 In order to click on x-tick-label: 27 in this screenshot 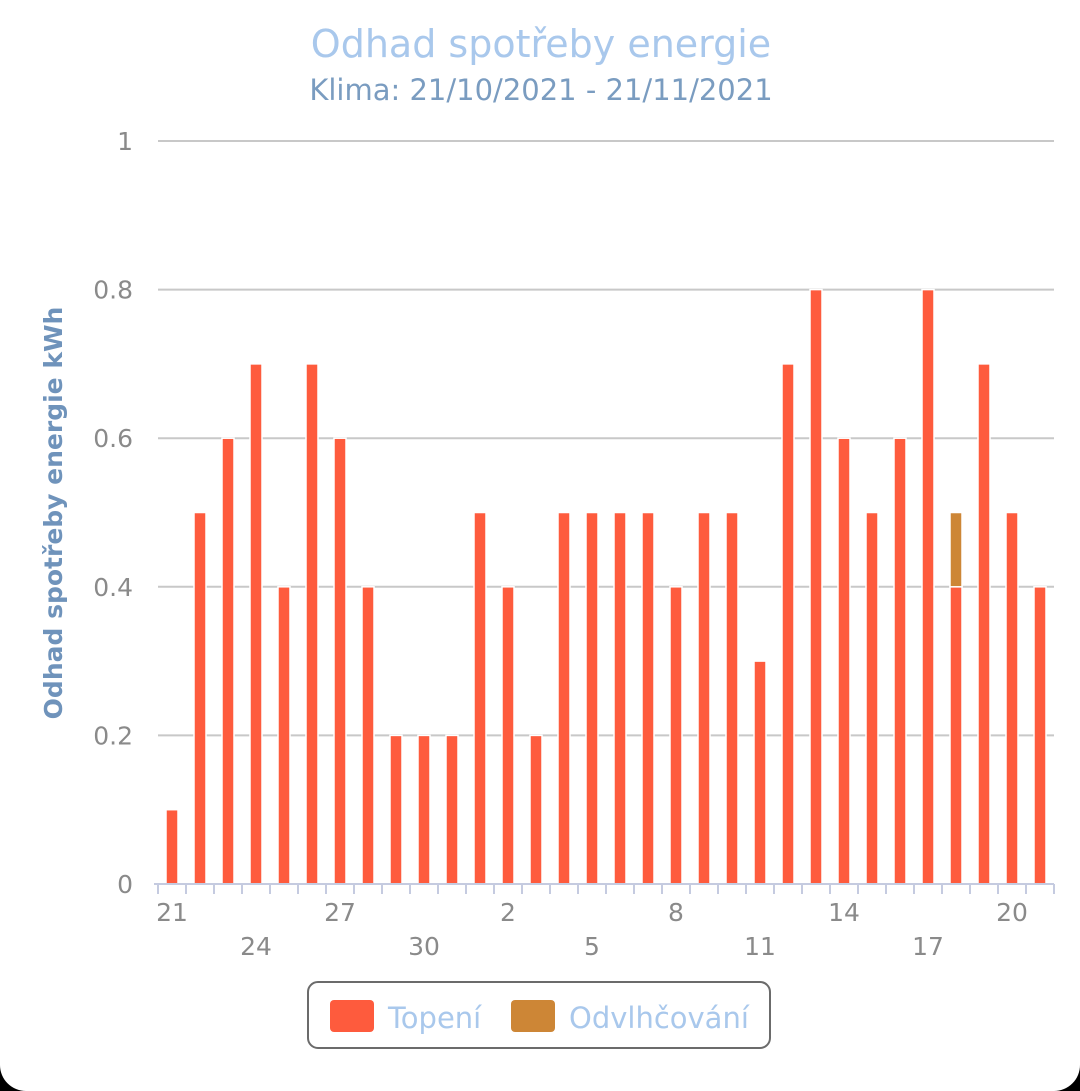, I will do `click(340, 912)`.